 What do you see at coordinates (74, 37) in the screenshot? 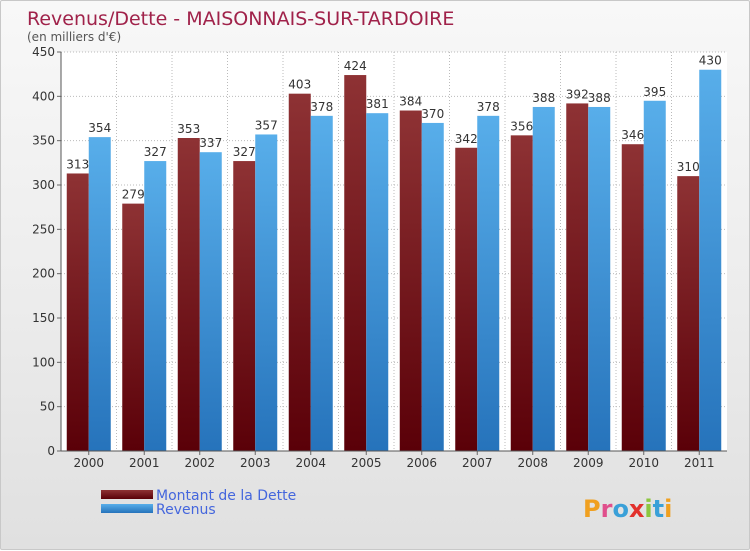
I see `chart-subtitle: (en milliers d'€)` at bounding box center [74, 37].